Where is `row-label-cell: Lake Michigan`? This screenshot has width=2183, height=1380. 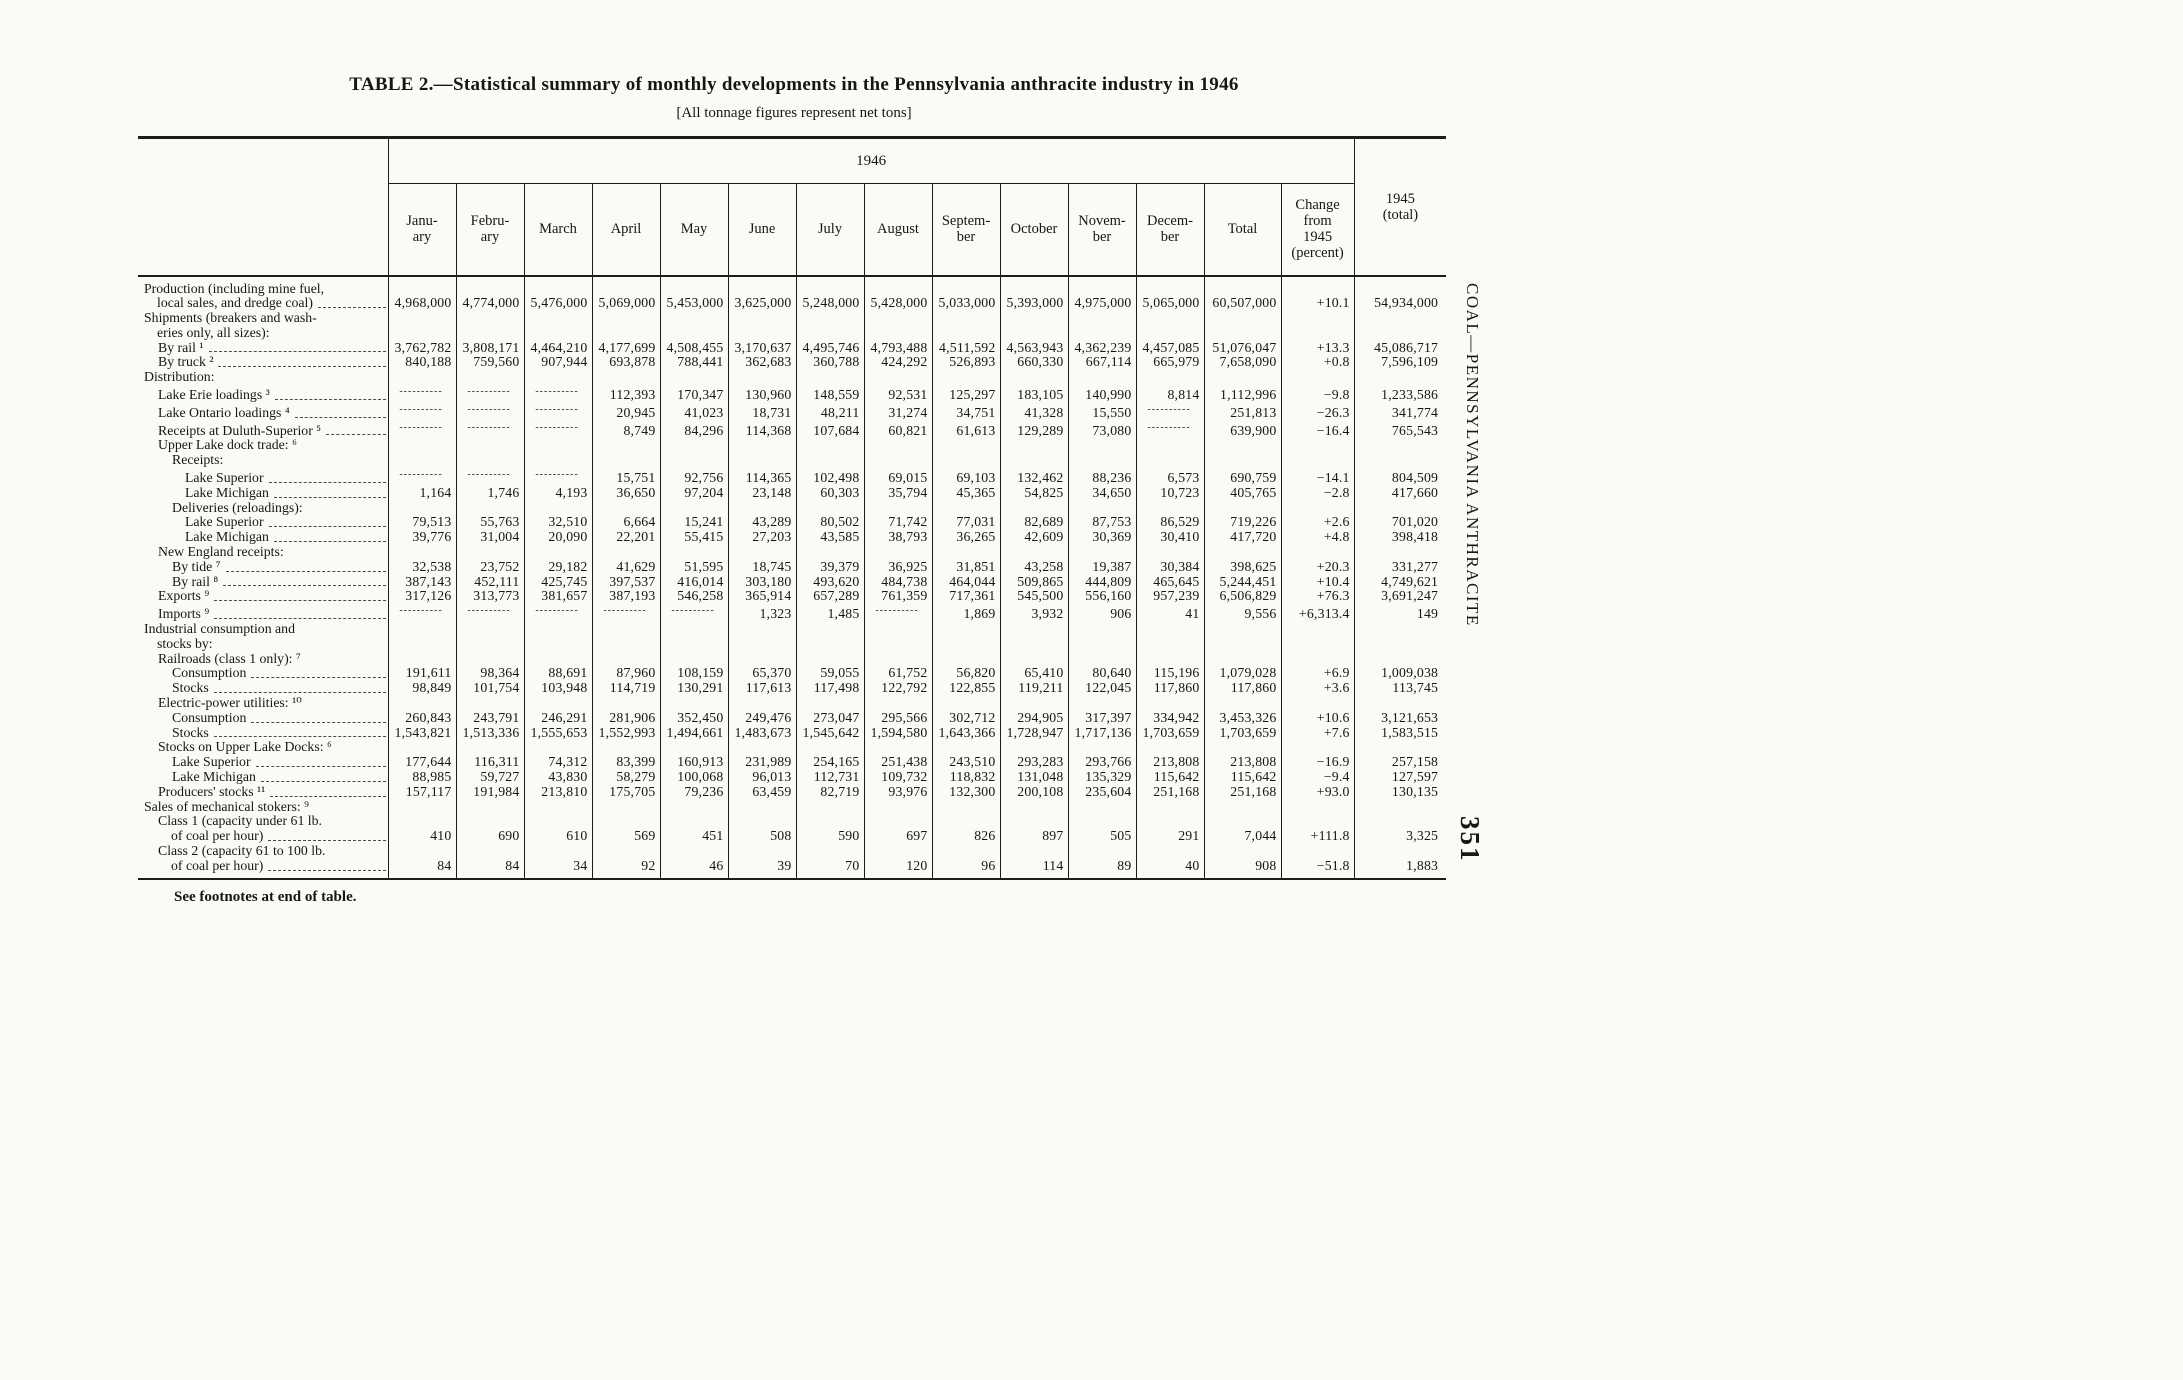
row-label-cell: Lake Michigan is located at coordinates (263, 493).